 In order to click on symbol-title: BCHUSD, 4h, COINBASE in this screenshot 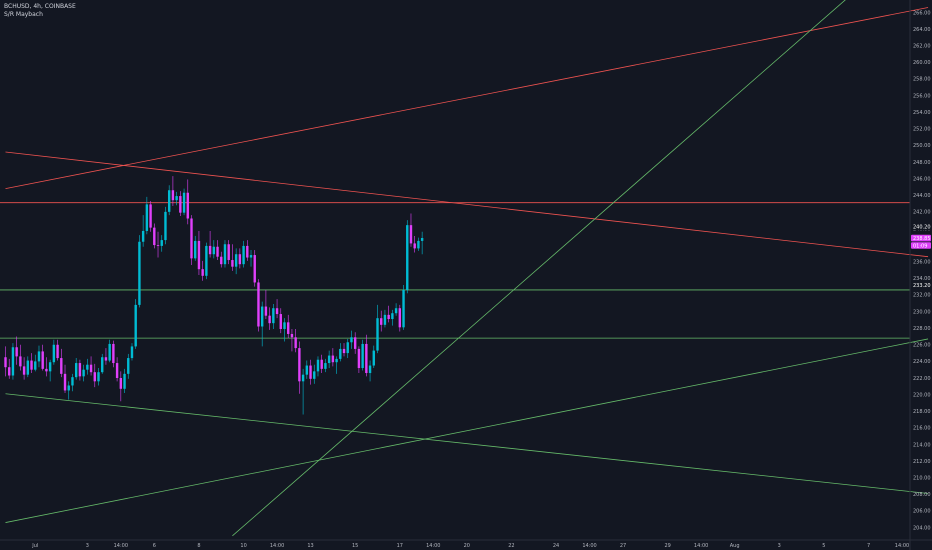, I will do `click(40, 6)`.